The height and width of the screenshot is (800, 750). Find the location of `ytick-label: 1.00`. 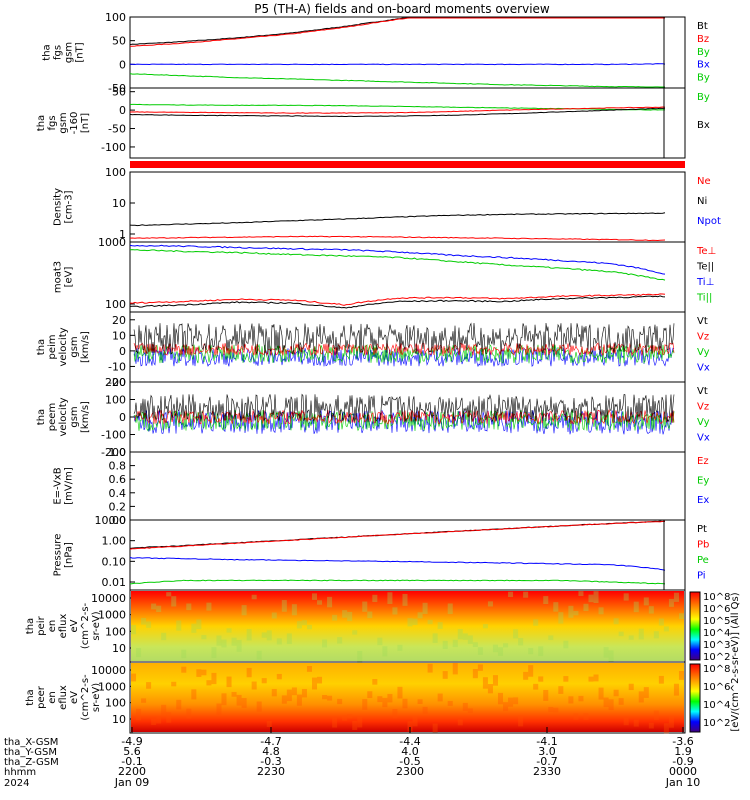

ytick-label: 1.00 is located at coordinates (114, 541).